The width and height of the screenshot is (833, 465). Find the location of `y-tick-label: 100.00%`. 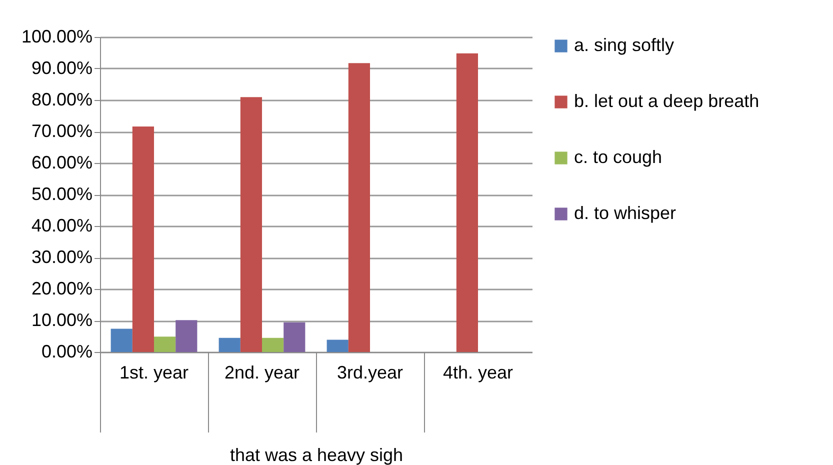

y-tick-label: 100.00% is located at coordinates (56, 36).